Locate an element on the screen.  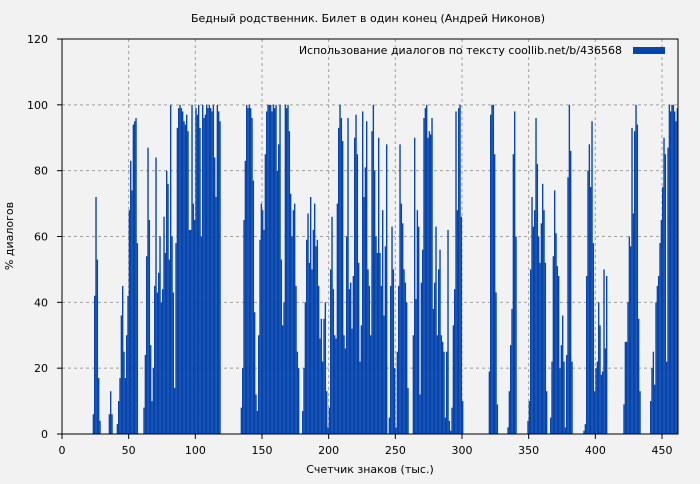
x-tick-label: 50 is located at coordinates (129, 450).